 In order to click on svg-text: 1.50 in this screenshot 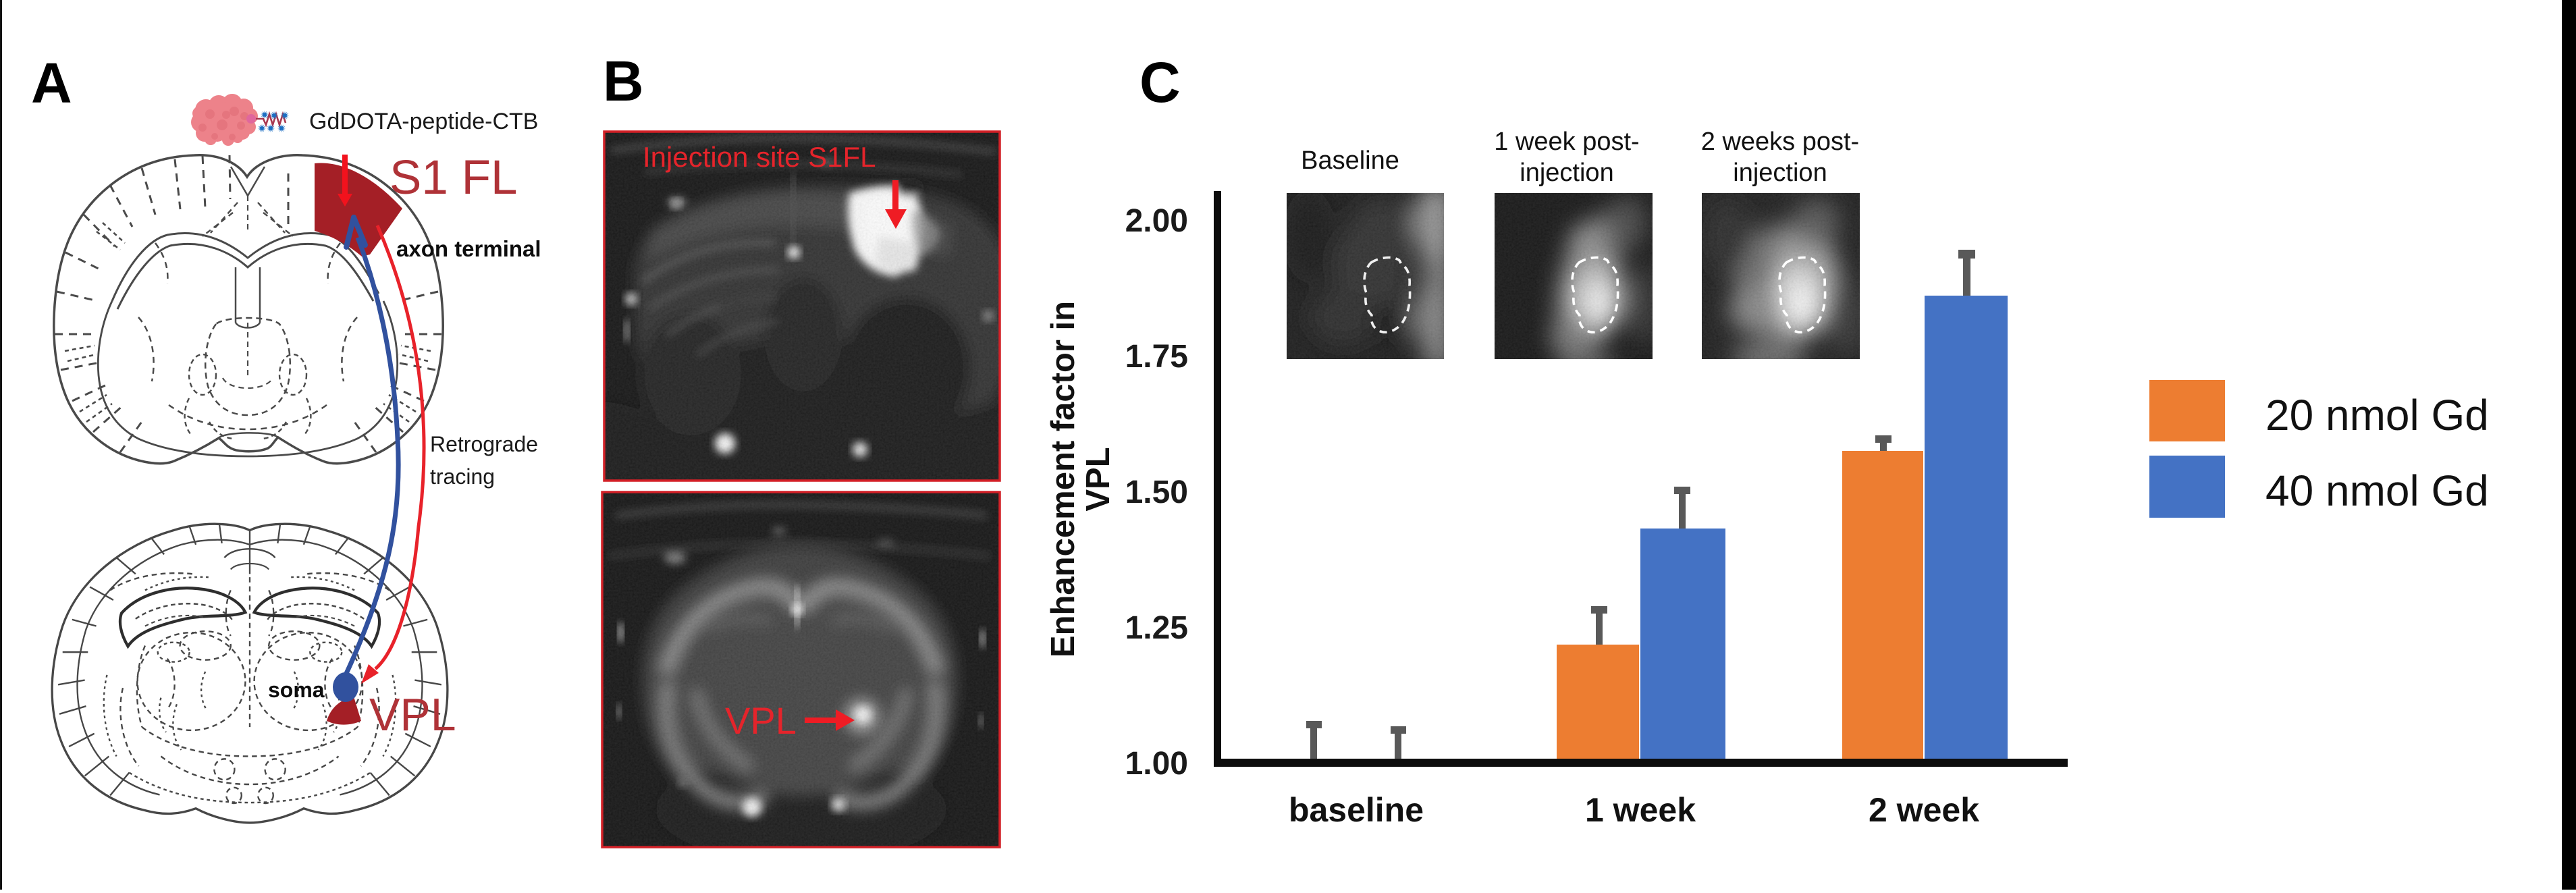, I will do `click(1156, 492)`.